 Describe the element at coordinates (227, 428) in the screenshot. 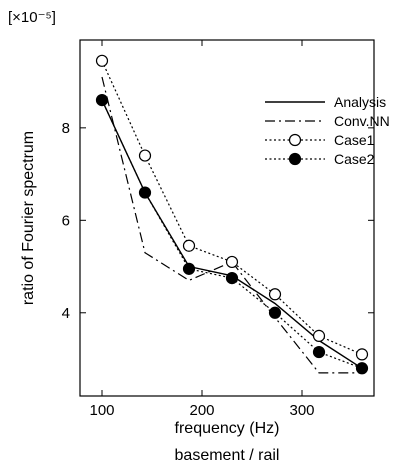

I see `x-axis-label: frequency (Hz)` at that location.